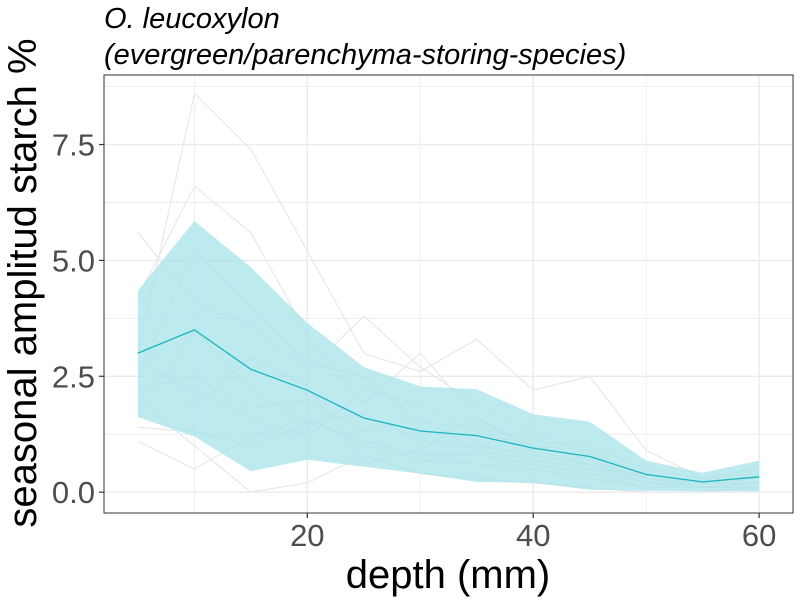 The image size is (800, 600). I want to click on x-axis-title: depth (mm), so click(448, 575).